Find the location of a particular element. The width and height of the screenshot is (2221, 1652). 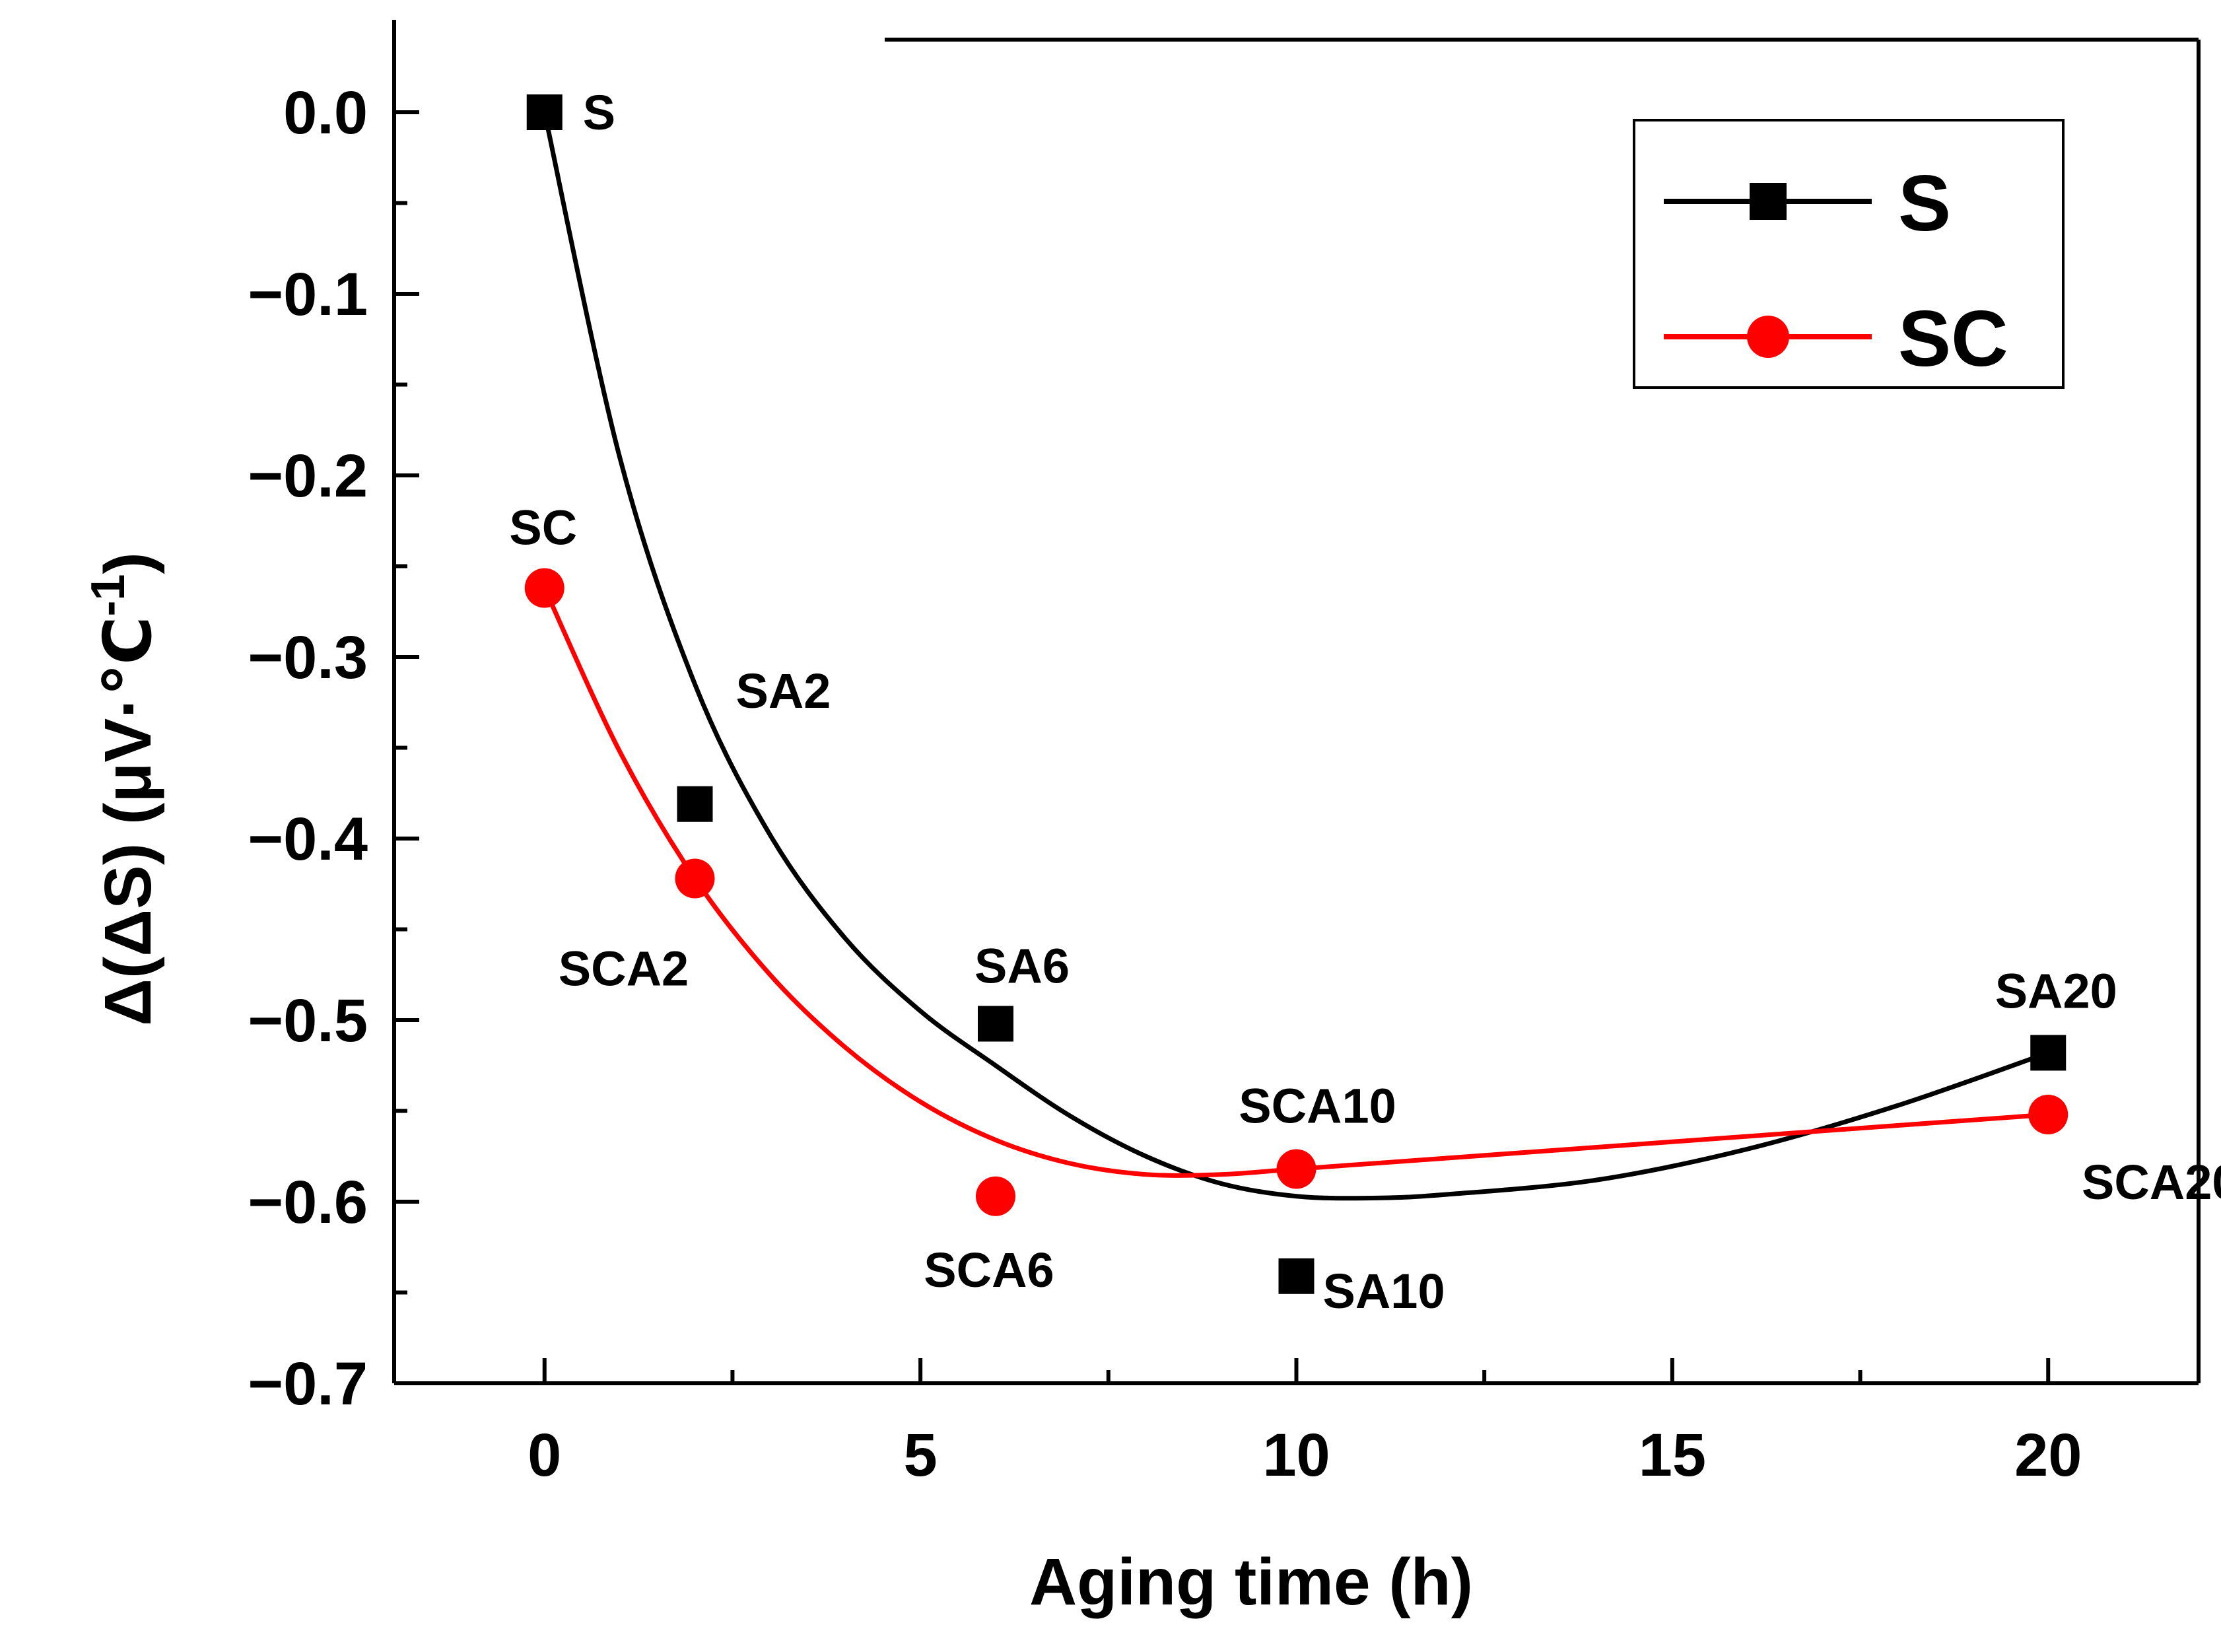

y-tick-label: −0.7 is located at coordinates (308, 1384).